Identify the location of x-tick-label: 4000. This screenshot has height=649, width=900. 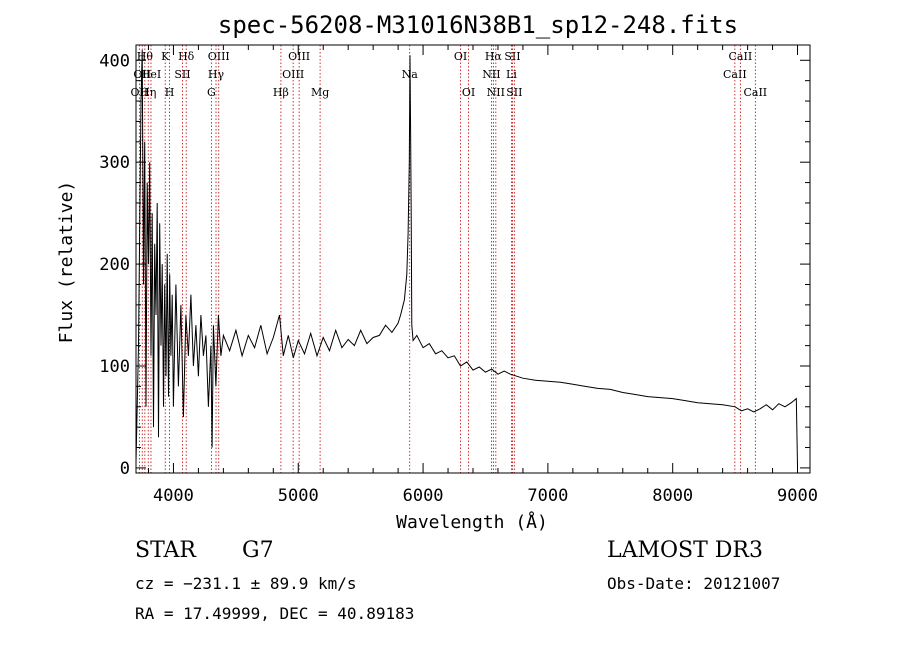
(173, 496).